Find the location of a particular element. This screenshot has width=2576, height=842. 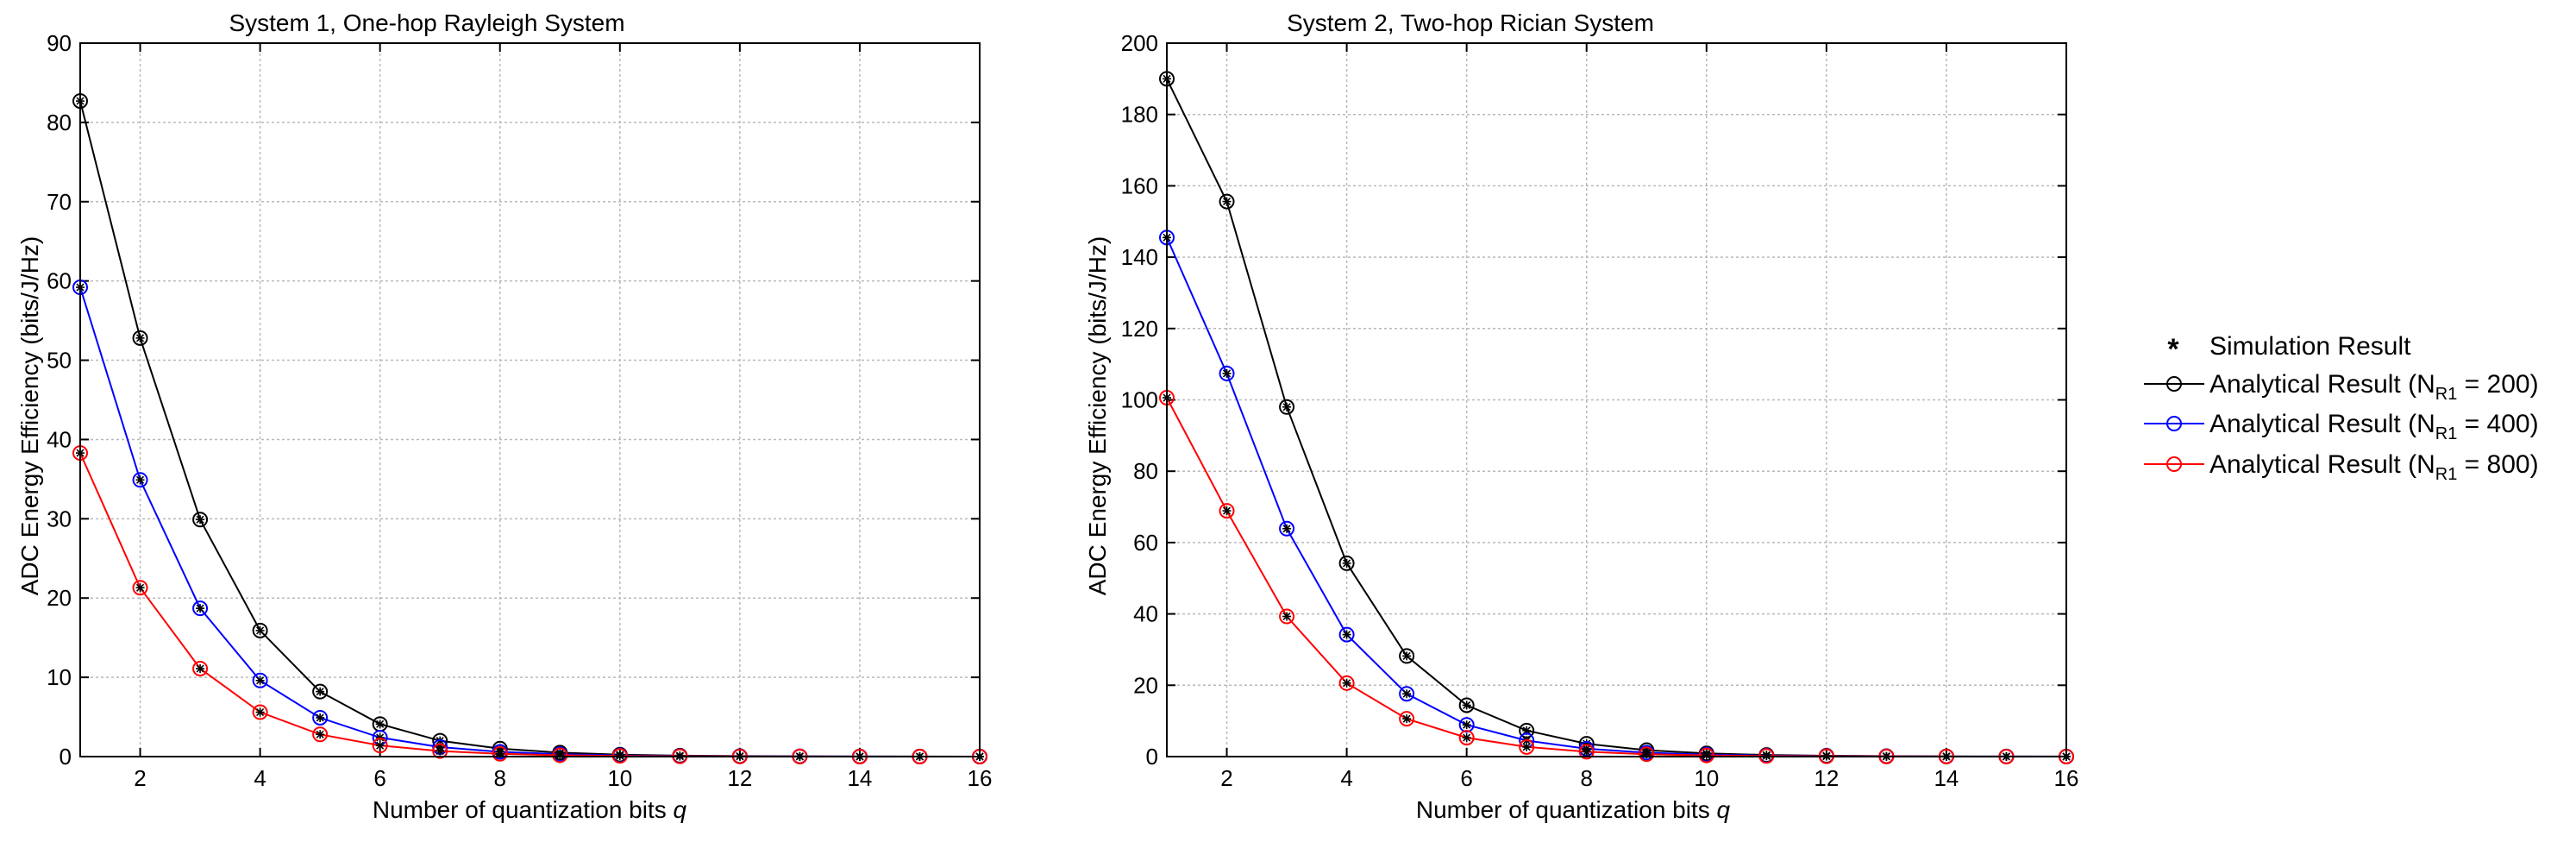

x-axis-title: Number of quantization bits q is located at coordinates (530, 810).